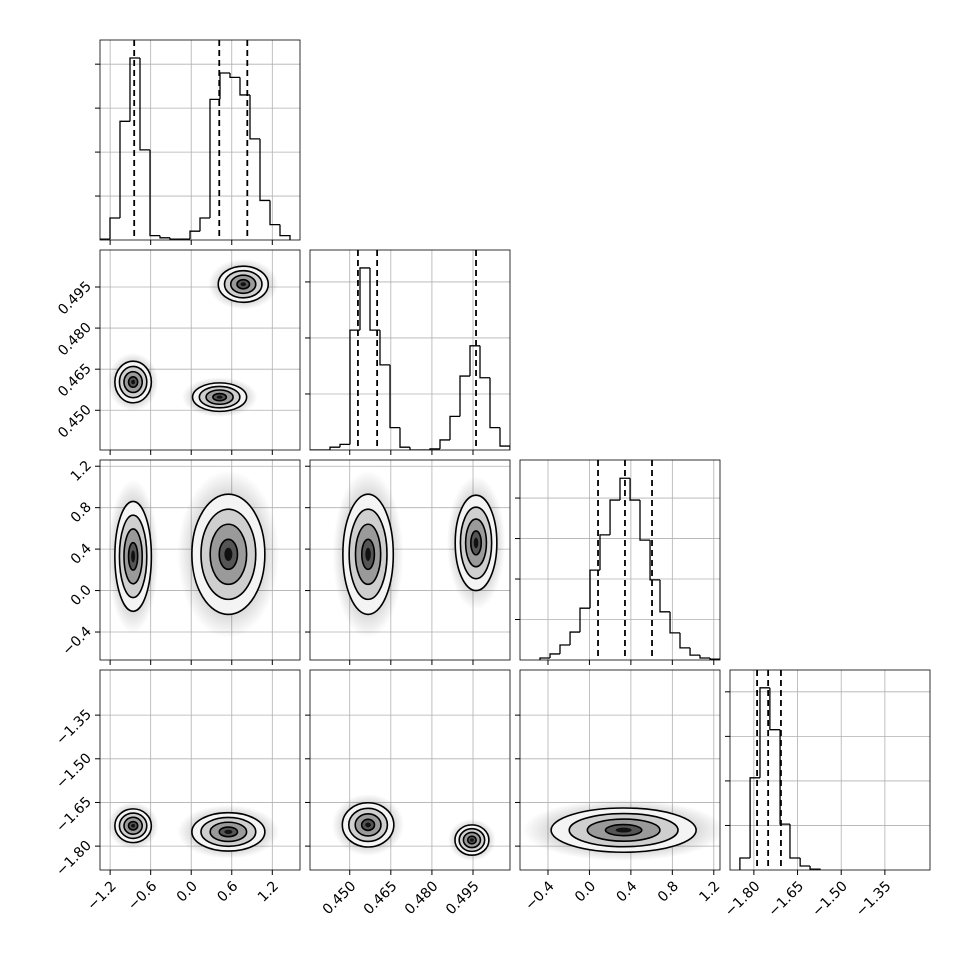 This screenshot has height=970, width=970. I want to click on x-tick-label: −1.65, so click(787, 899).